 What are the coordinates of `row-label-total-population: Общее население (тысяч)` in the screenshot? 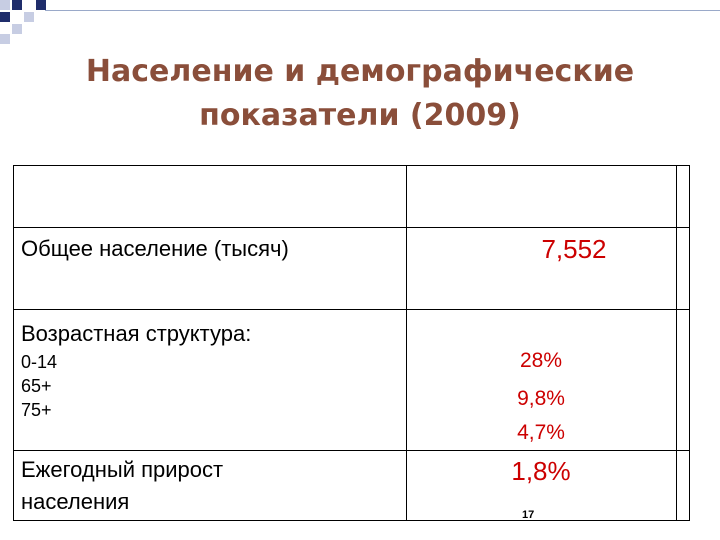 It's located at (155, 248).